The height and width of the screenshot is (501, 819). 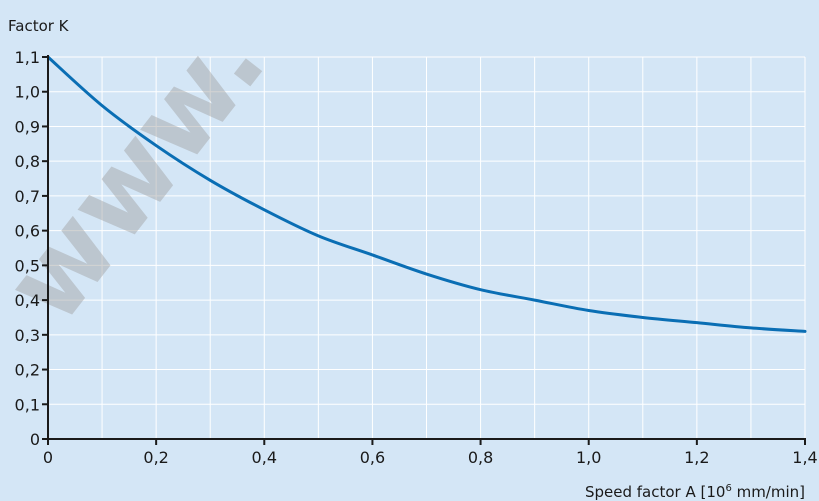 I want to click on x-tick-label: 0,4, so click(x=264, y=457).